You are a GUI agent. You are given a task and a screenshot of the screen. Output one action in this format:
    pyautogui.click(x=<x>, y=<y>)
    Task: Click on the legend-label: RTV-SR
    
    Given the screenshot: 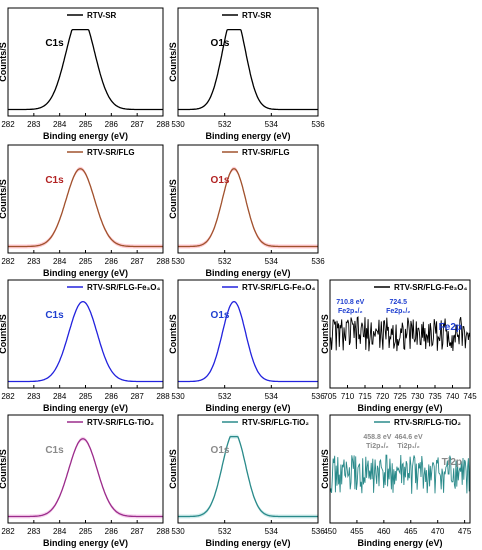 What is the action you would take?
    pyautogui.click(x=102, y=15)
    